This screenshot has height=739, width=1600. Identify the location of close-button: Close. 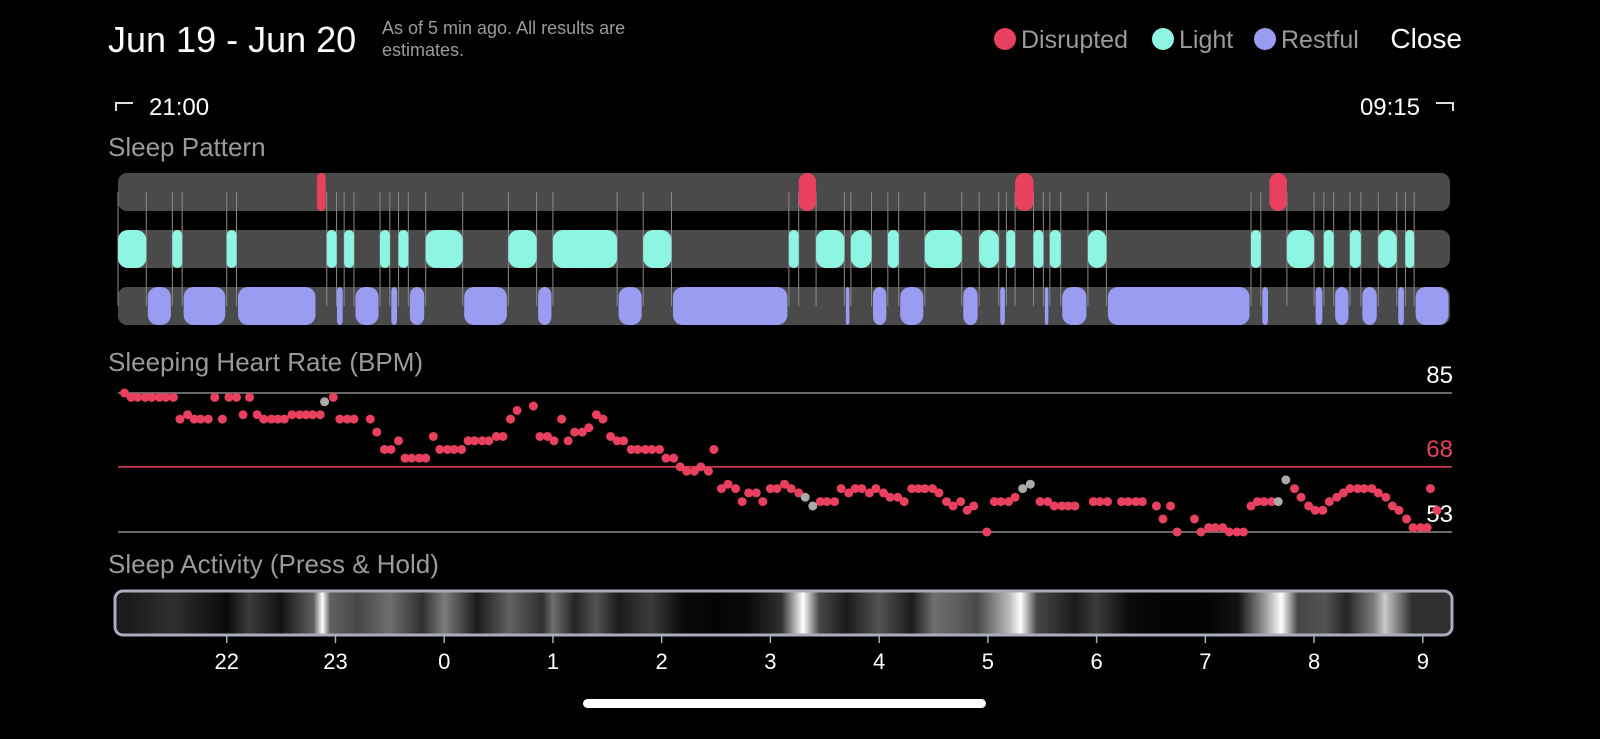
(1426, 38).